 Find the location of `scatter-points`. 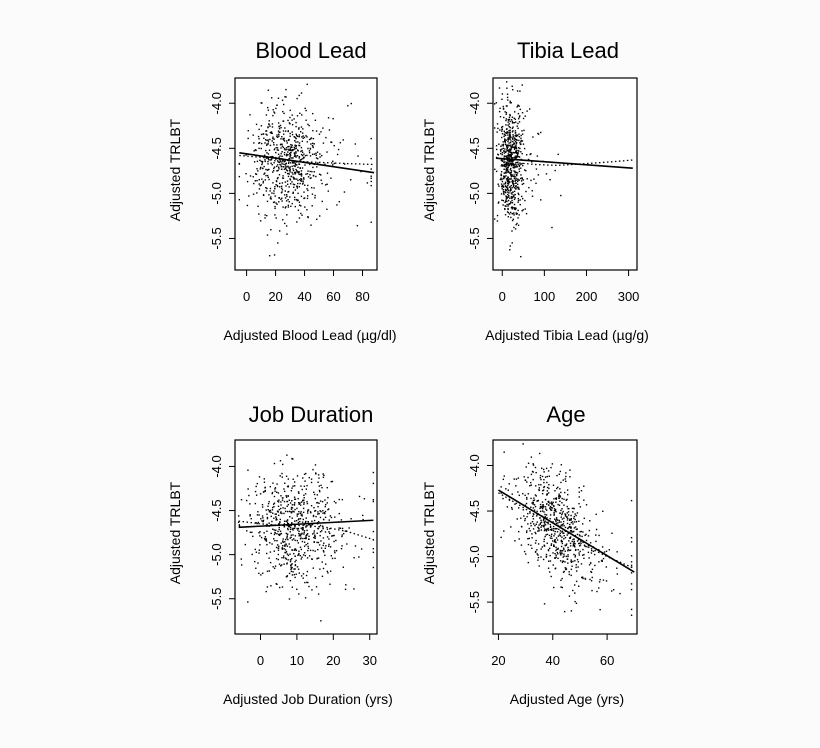

scatter-points is located at coordinates (566, 529).